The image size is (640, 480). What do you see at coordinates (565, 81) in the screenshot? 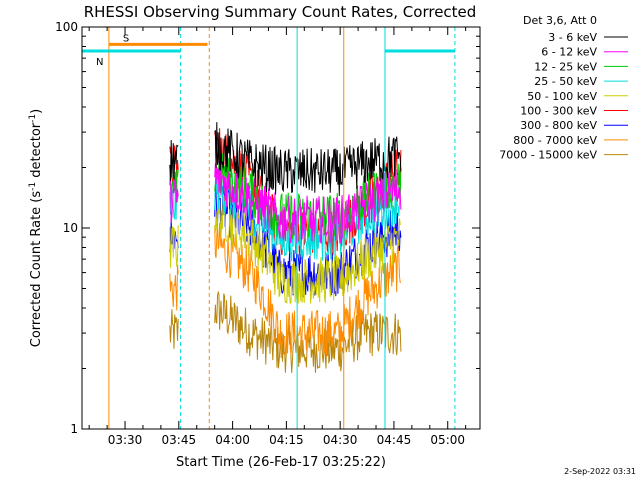
I see `legend-entry-label: 25 - 50 keV` at bounding box center [565, 81].